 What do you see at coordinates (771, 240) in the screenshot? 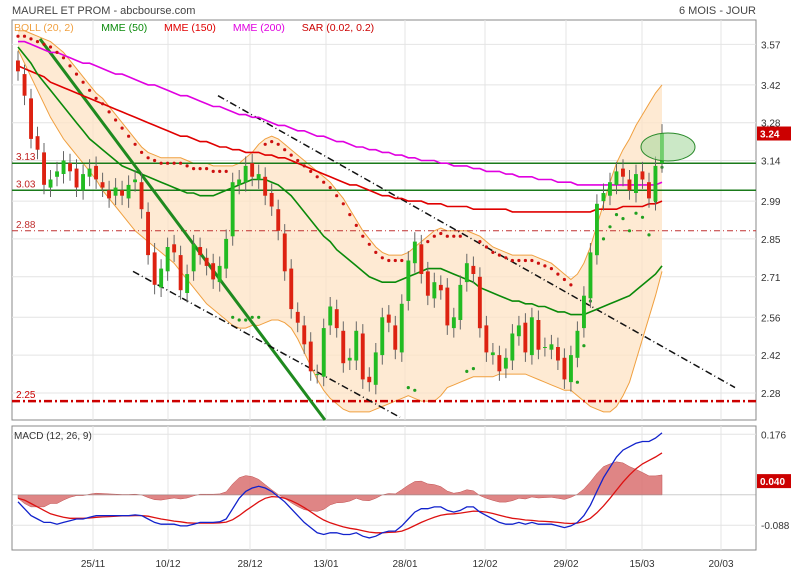
I see `price-y-tick-label: 2.85` at bounding box center [771, 240].